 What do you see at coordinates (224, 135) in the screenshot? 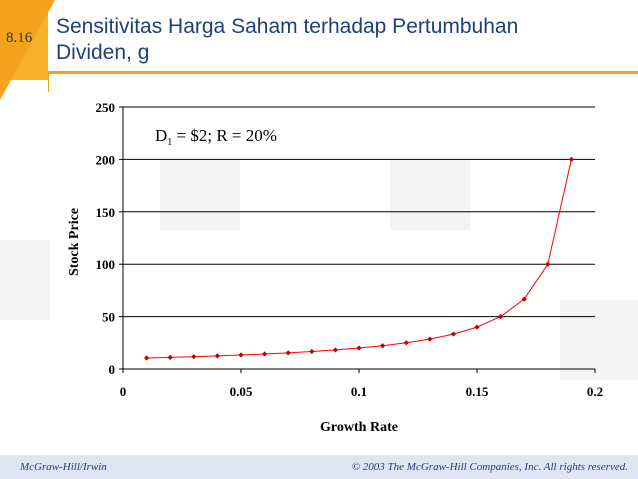
I see `annotation-rest: = $2; R = 20%` at bounding box center [224, 135].